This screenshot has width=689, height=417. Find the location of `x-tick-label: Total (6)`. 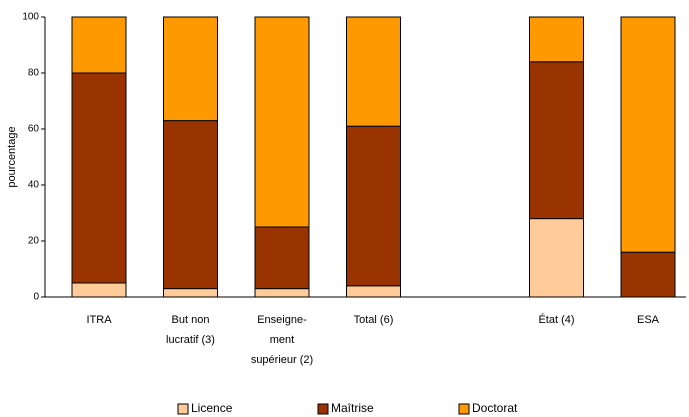

x-tick-label: Total (6) is located at coordinates (373, 320).